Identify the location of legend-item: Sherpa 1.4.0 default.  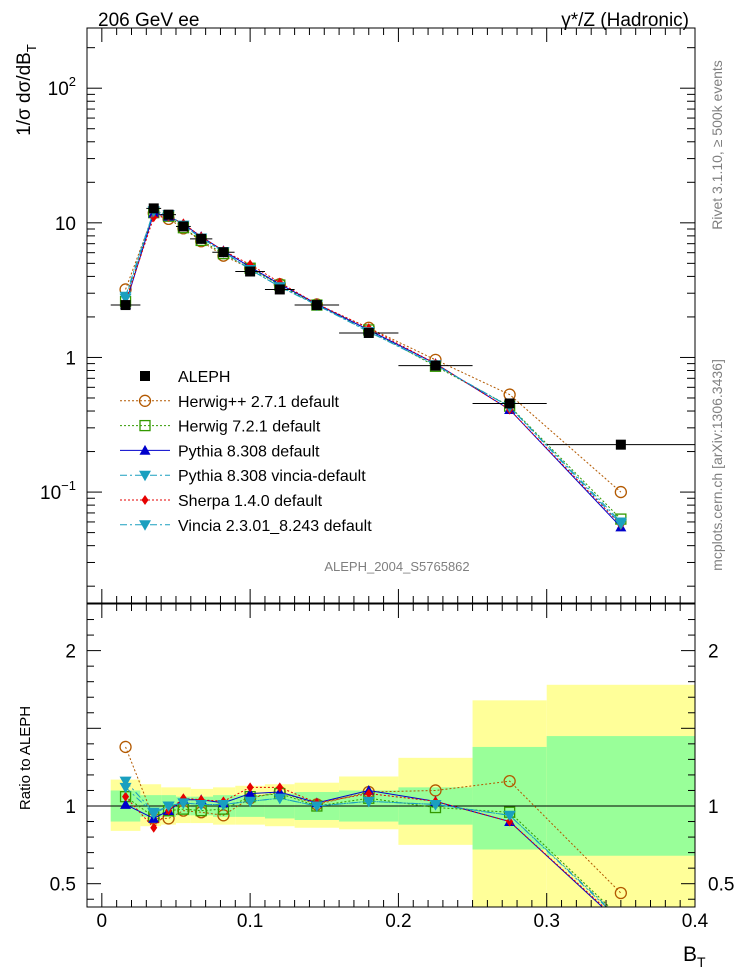
(221, 501).